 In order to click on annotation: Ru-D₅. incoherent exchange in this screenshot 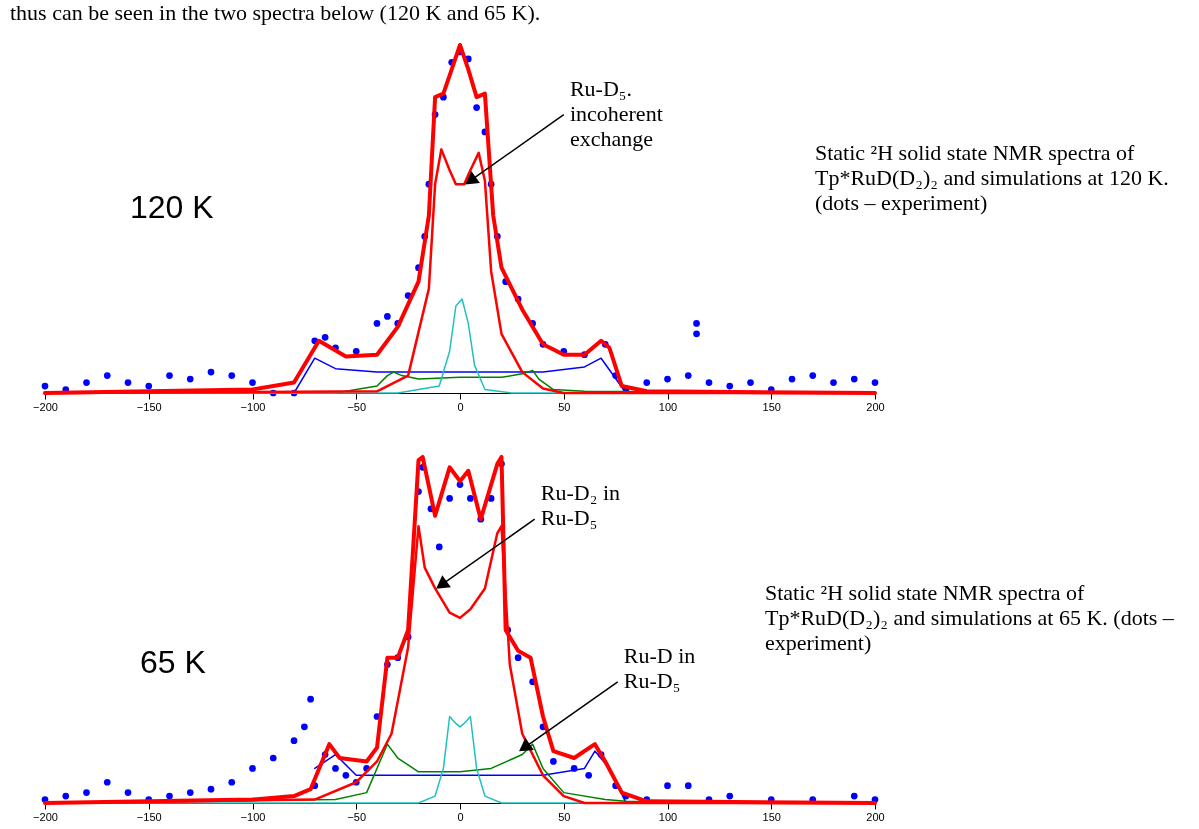, I will do `click(616, 113)`.